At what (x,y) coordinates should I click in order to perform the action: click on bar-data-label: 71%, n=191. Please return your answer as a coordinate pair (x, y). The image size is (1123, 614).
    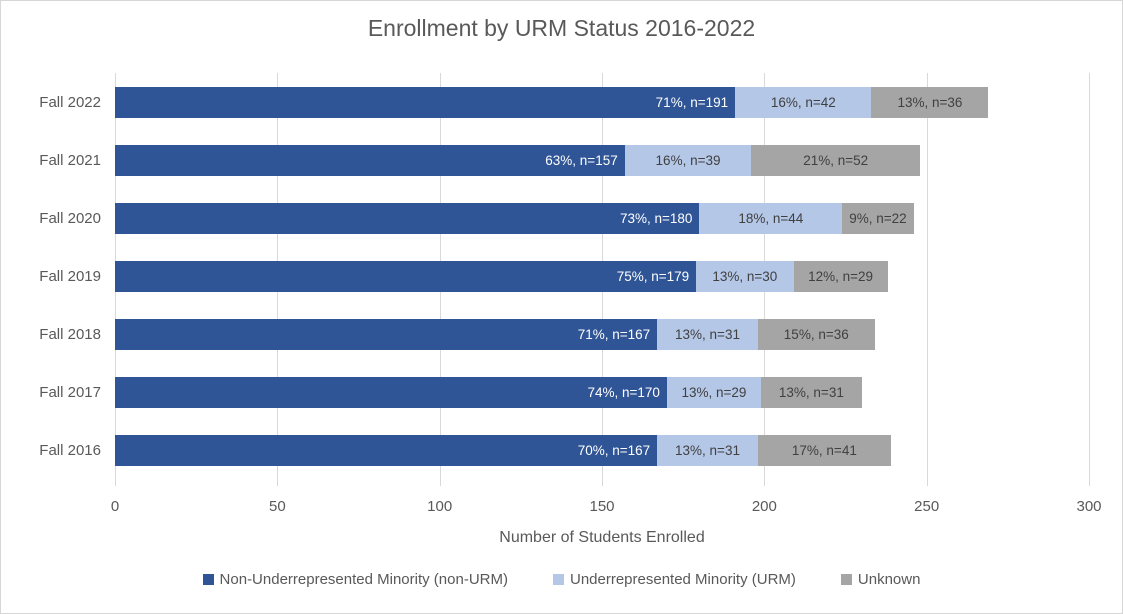
    Looking at the image, I should click on (692, 102).